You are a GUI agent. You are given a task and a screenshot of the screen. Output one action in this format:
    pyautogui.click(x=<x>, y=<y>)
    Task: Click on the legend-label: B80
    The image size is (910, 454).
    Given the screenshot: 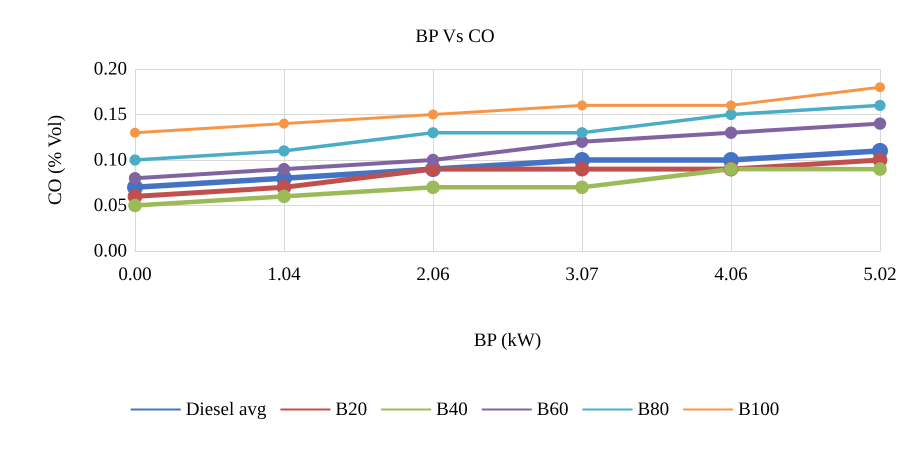 What is the action you would take?
    pyautogui.click(x=653, y=409)
    